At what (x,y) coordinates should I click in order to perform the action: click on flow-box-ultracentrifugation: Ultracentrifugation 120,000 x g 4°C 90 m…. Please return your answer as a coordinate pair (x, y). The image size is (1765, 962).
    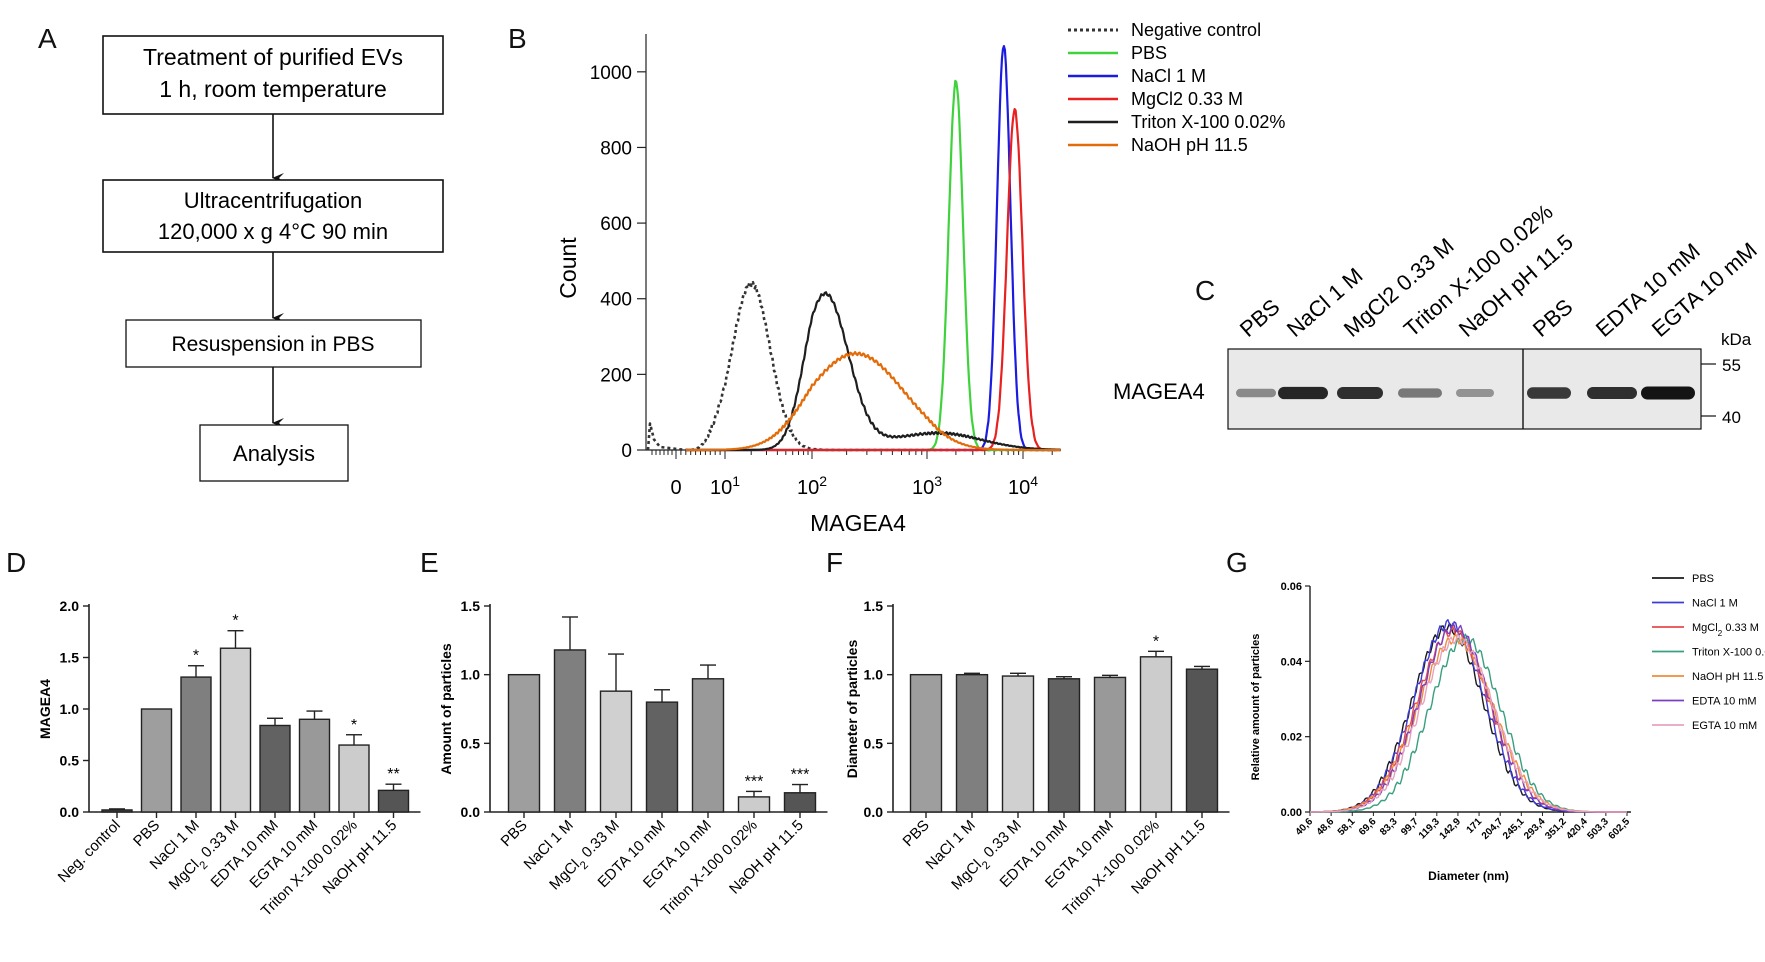
    Looking at the image, I should click on (273, 216).